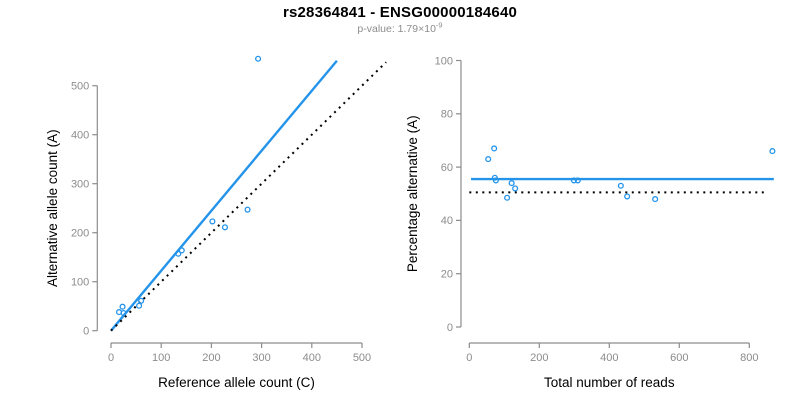 The image size is (800, 400). Describe the element at coordinates (679, 358) in the screenshot. I see `x-tick-label: 600` at that location.